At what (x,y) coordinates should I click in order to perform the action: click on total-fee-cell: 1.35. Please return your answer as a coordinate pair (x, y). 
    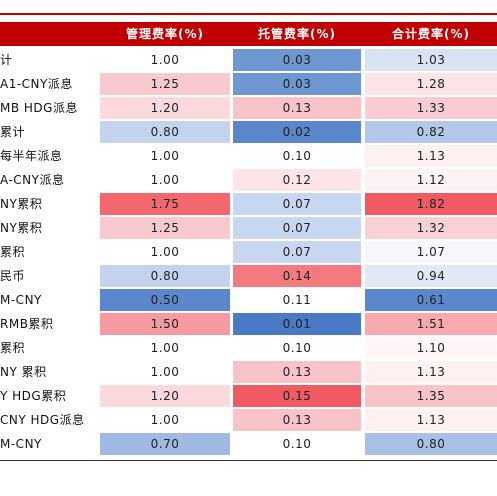
    Looking at the image, I should click on (431, 396).